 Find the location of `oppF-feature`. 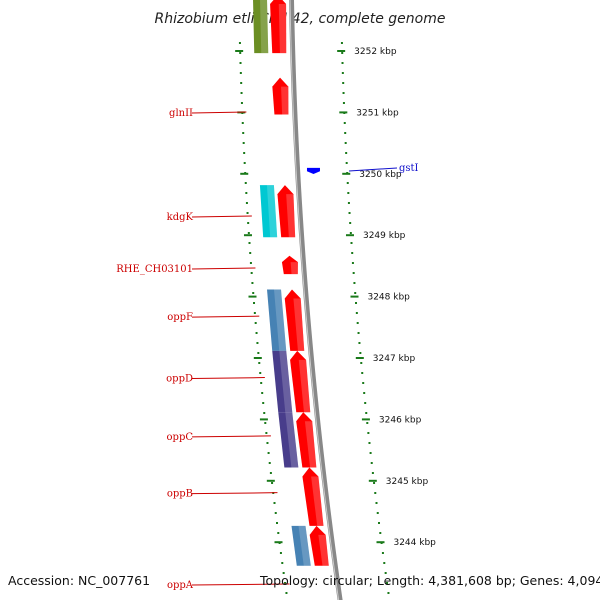

oppF-feature is located at coordinates (277, 320).